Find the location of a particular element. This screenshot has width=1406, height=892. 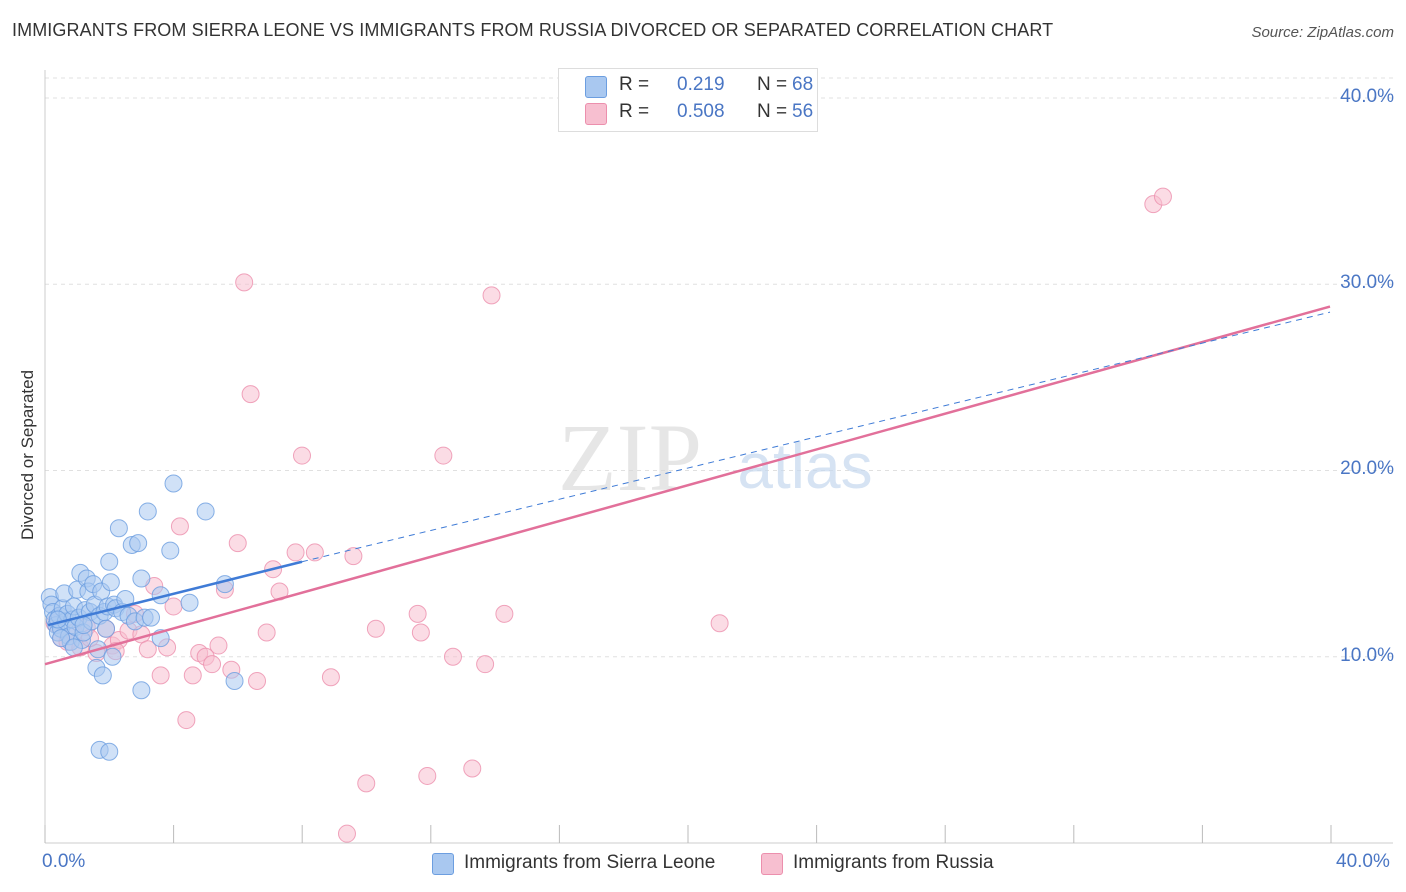

y-tick-label: 20.0% is located at coordinates (1367, 469).